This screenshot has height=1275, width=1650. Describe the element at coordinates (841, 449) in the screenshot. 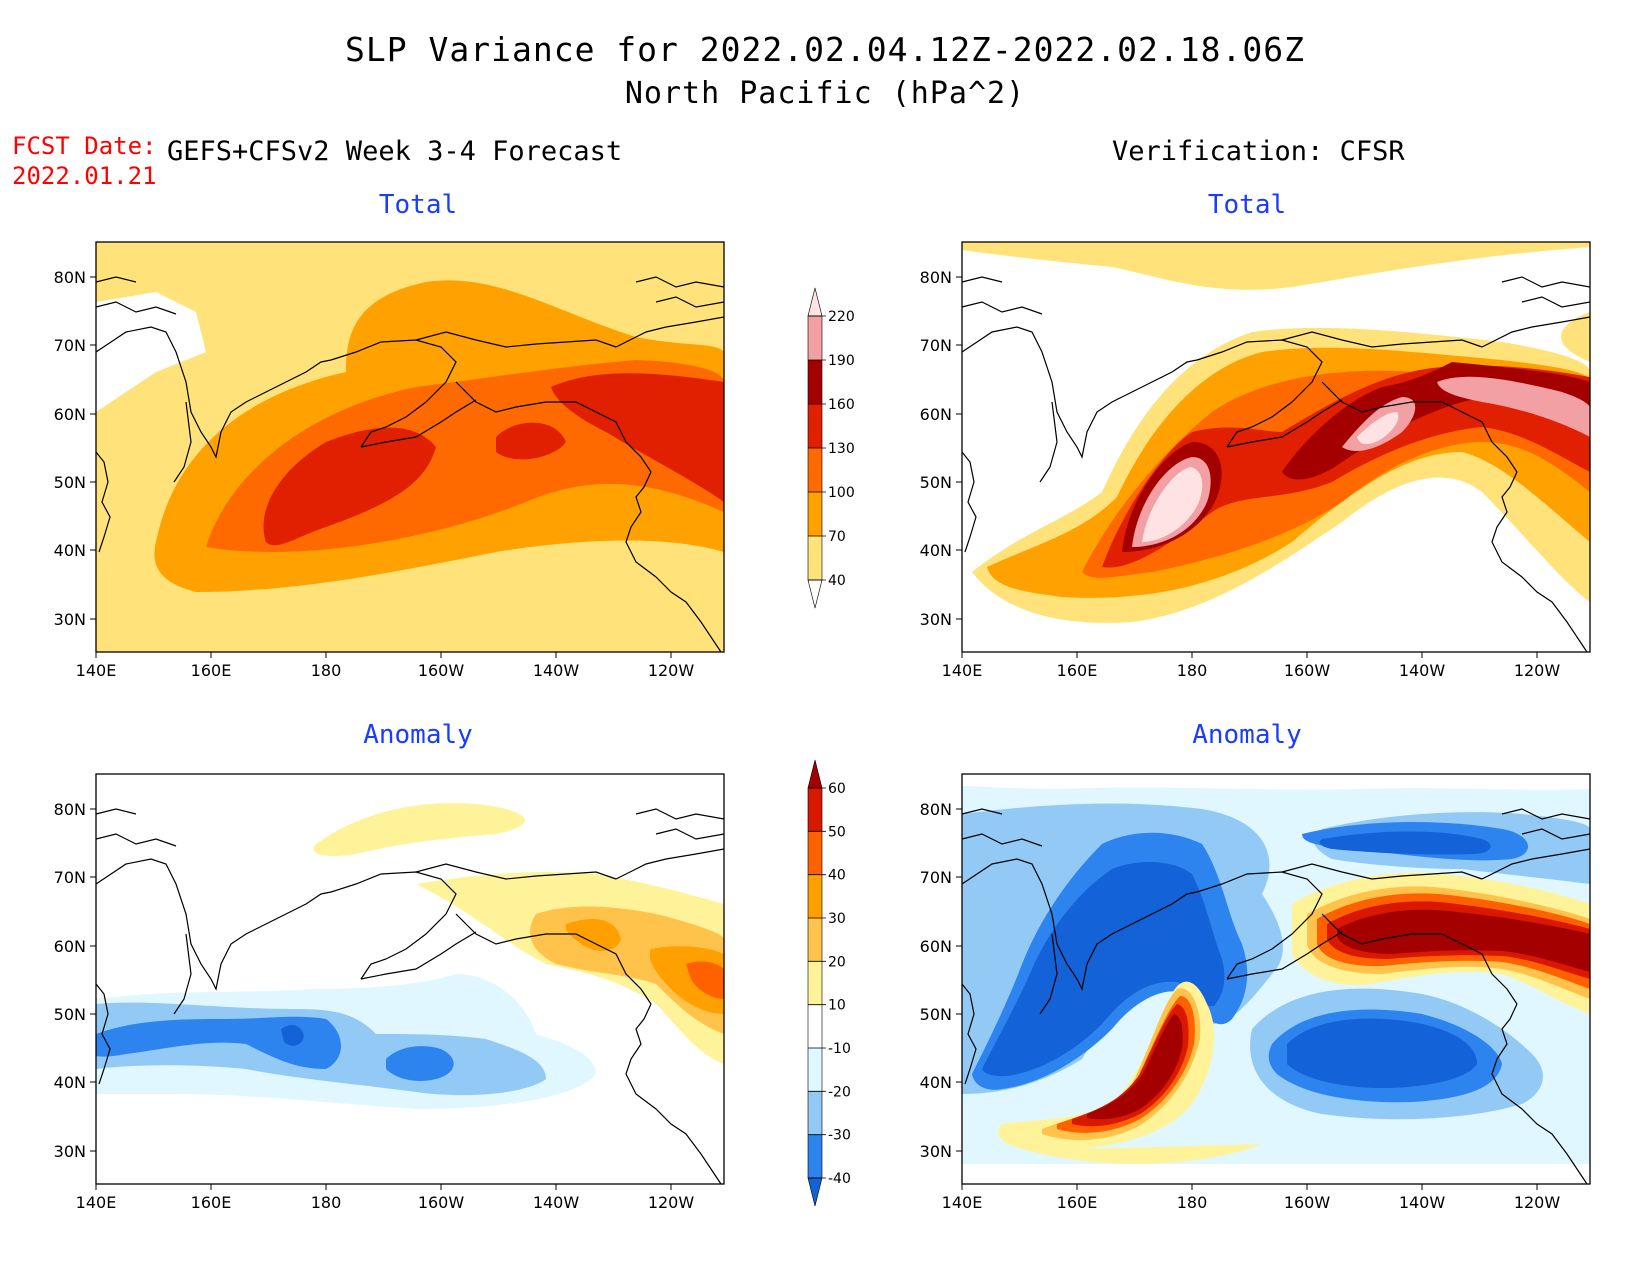

I see `colorbar-level-label: 130` at that location.